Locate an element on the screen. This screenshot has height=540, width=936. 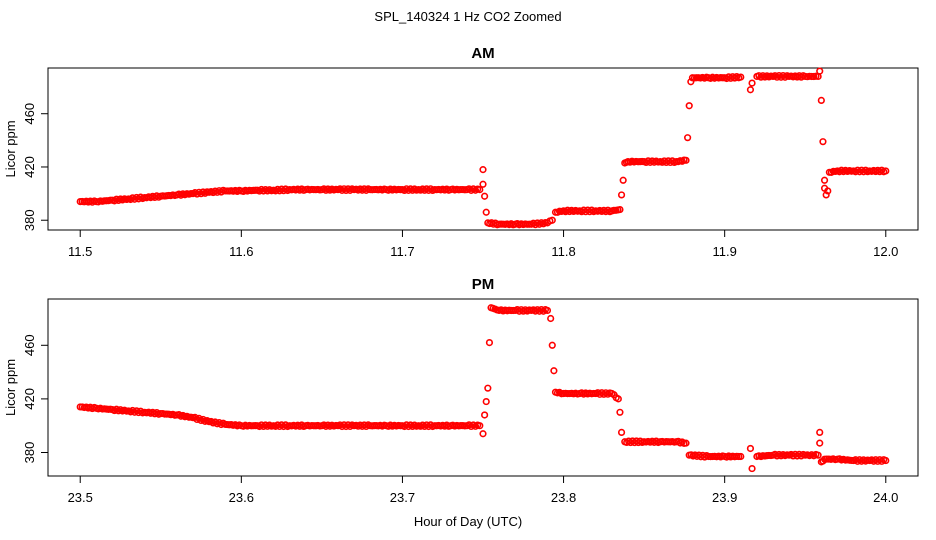
am-x-tick-label: 11.8 is located at coordinates (563, 251).